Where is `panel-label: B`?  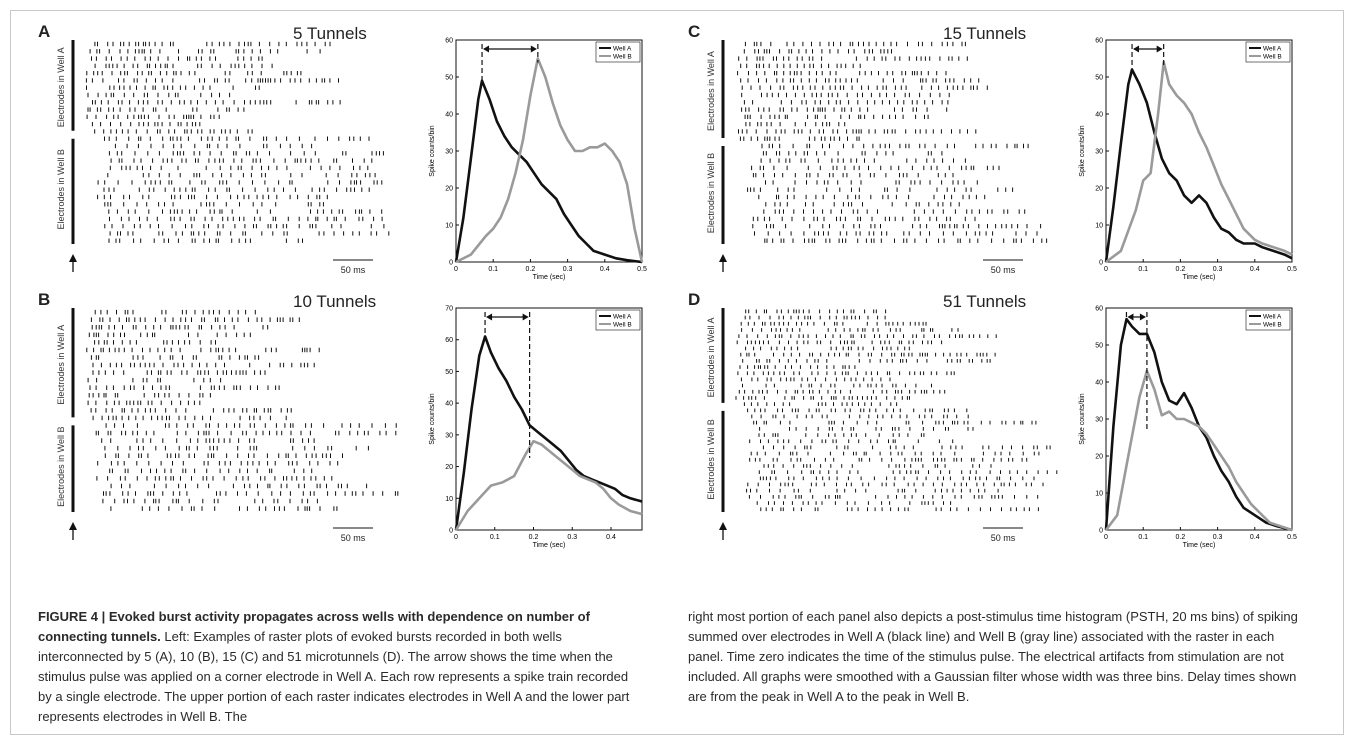
panel-label: B is located at coordinates (44, 299).